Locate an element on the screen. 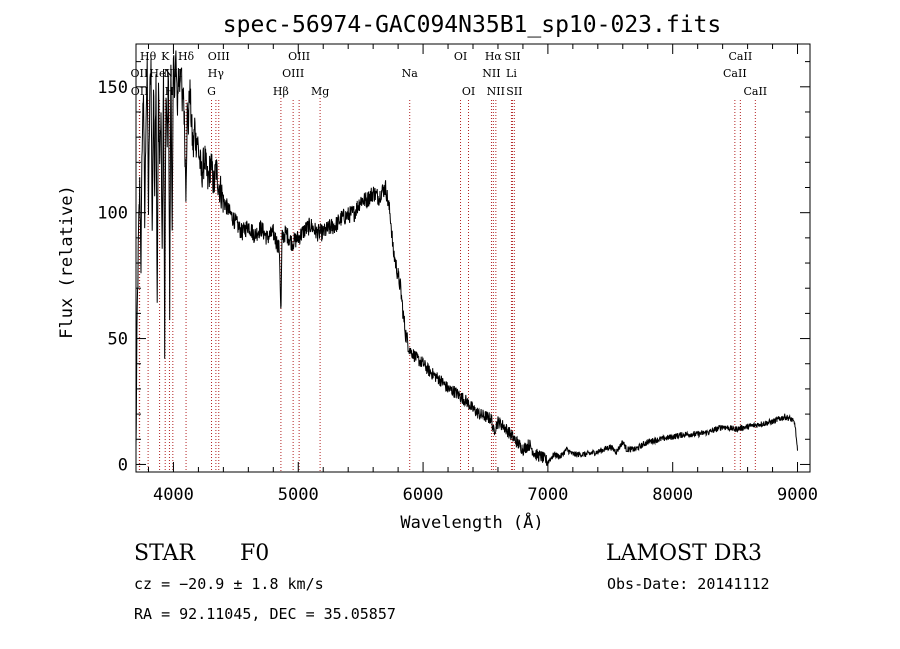  line-marker-label: HeI is located at coordinates (159, 73).